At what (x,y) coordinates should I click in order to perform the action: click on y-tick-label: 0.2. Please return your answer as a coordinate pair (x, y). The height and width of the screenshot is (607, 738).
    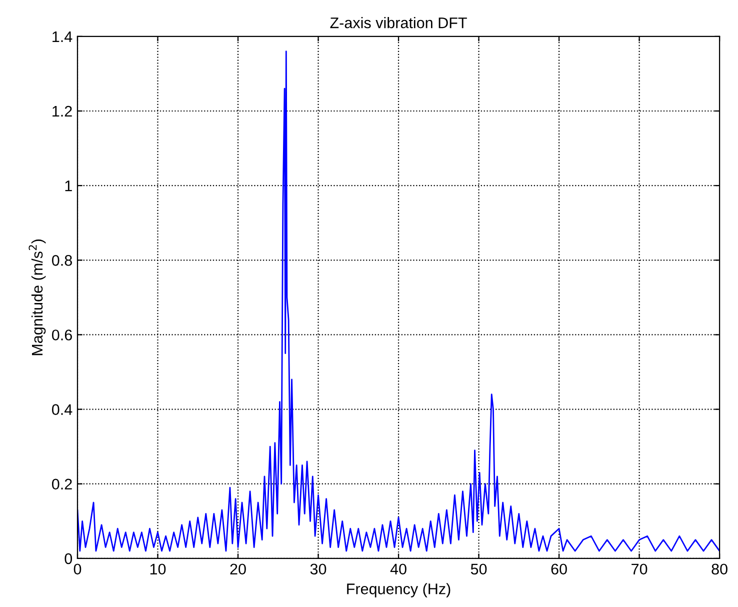
    Looking at the image, I should click on (62, 484).